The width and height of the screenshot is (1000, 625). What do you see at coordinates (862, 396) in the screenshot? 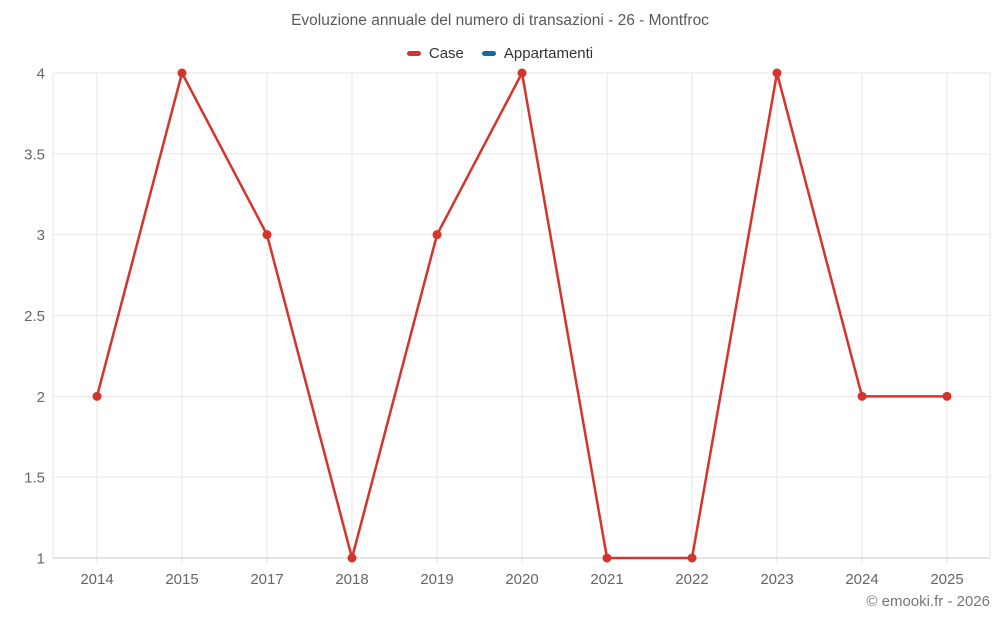
I see `data-point-case-2024` at bounding box center [862, 396].